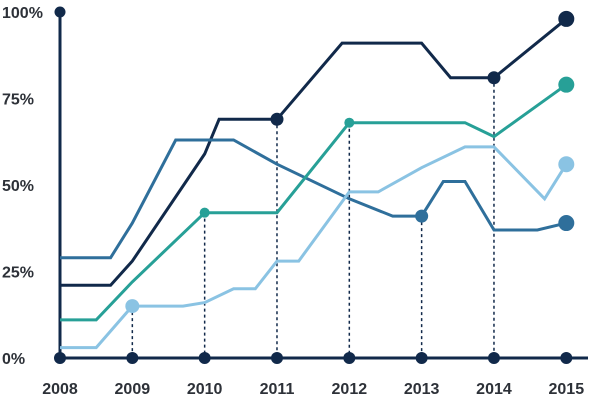 The image size is (600, 400). I want to click on series-marker-4-2009, so click(132, 306).